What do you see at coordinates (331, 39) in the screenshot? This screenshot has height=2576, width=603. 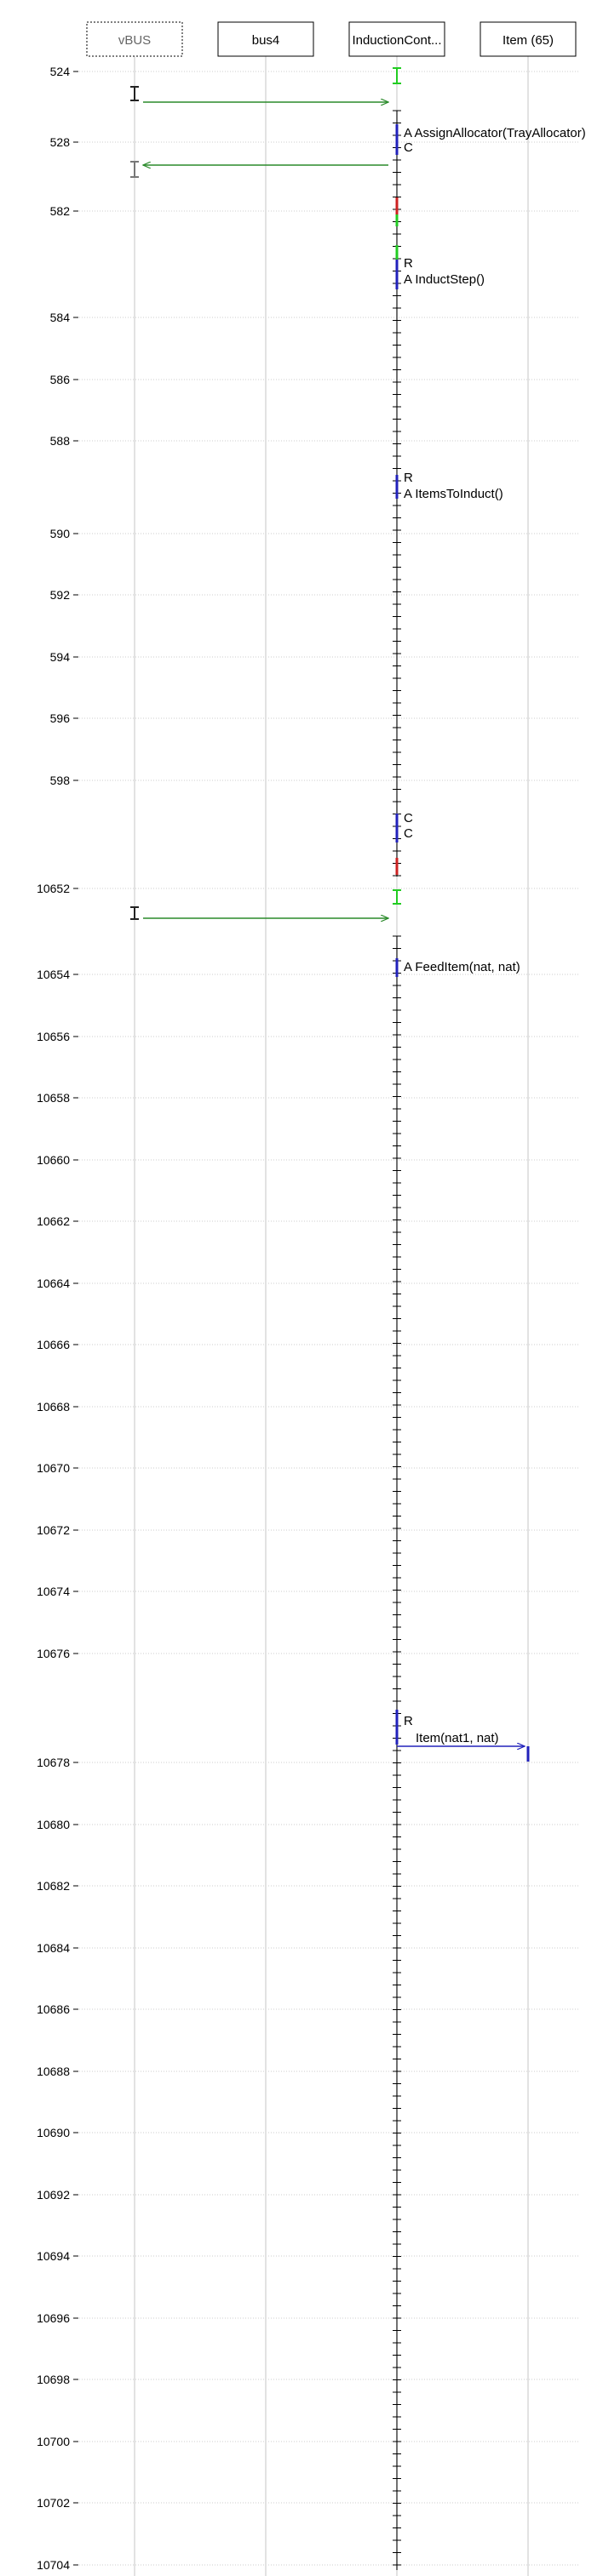 I see `lifeline-headers: vBUS bus4 InductionCont... Item (65)` at bounding box center [331, 39].